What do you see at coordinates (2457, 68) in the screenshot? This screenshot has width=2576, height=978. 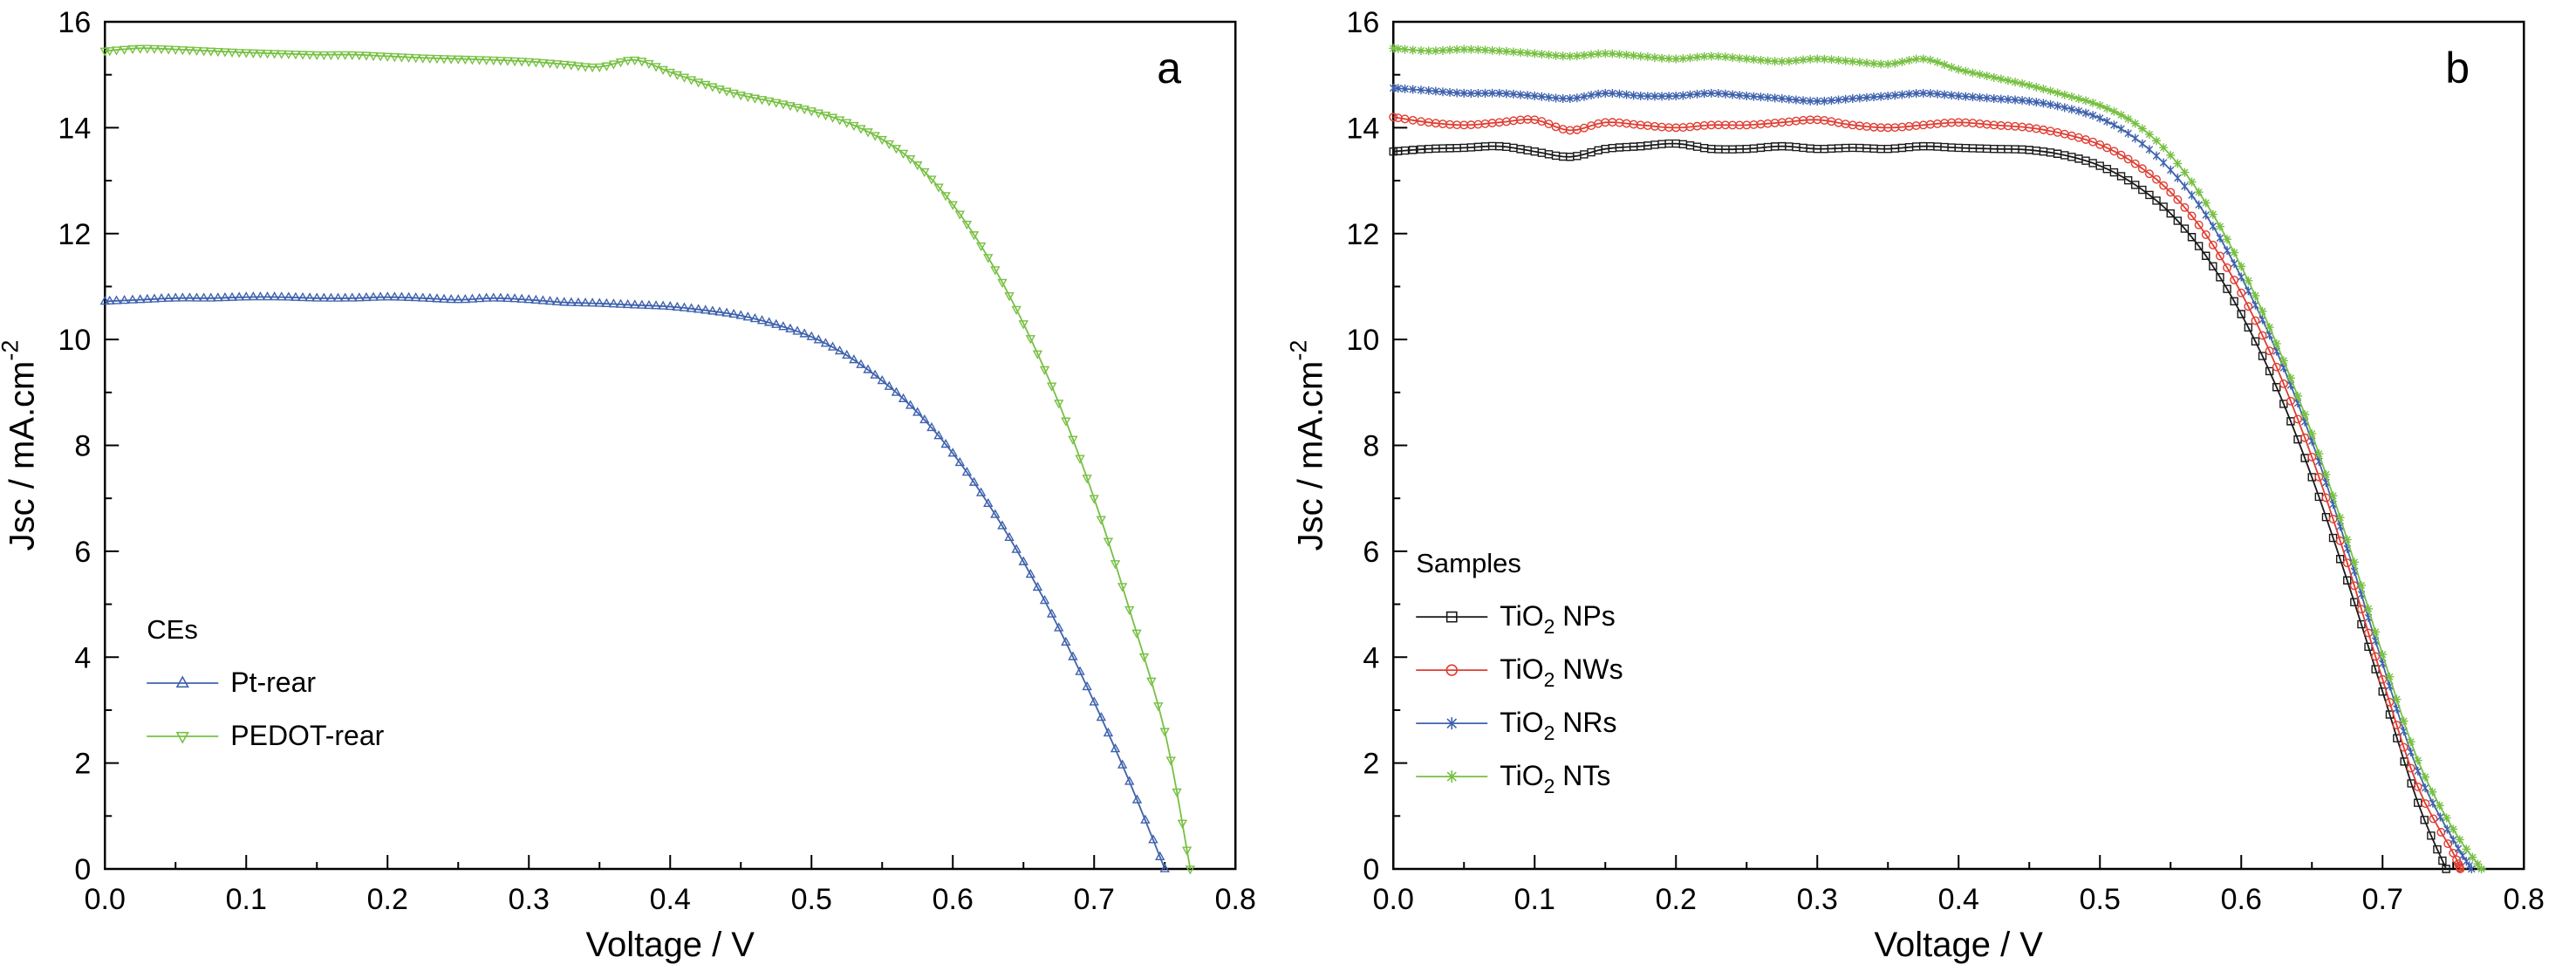 I see `panel-letter: b` at bounding box center [2457, 68].